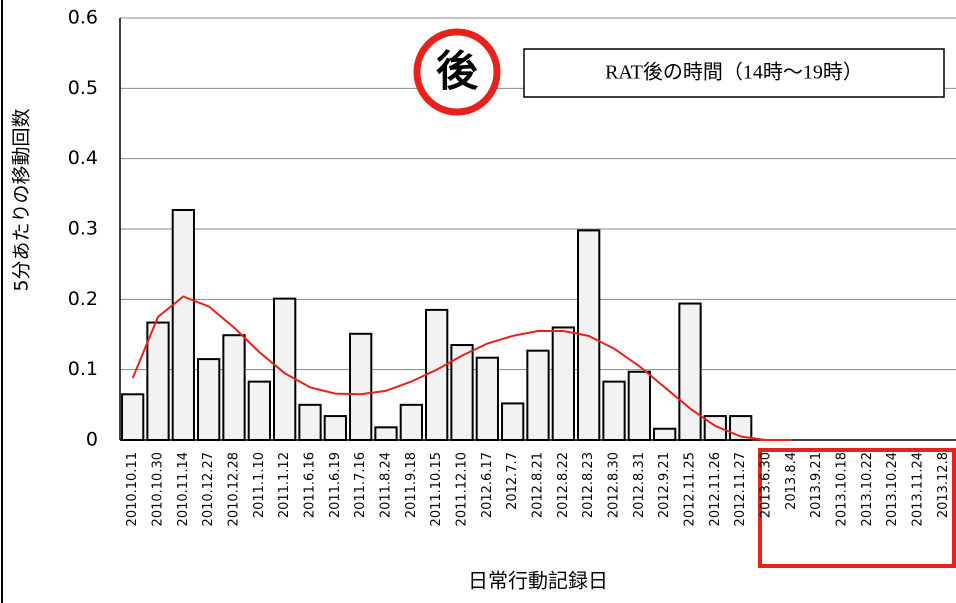 This screenshot has width=956, height=603. Describe the element at coordinates (386, 485) in the screenshot. I see `x-tick-label: 2011.8.24` at that location.